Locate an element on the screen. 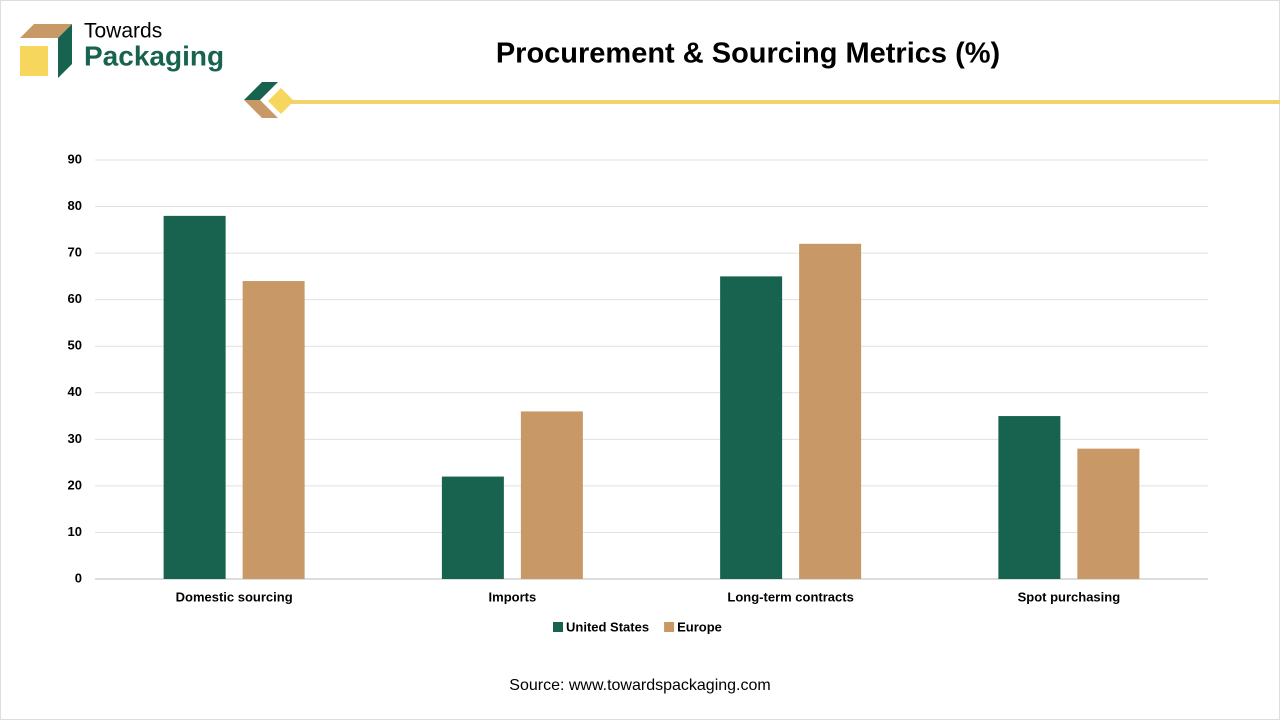 This screenshot has width=1280, height=720. x-tick-label: Long-term contracts is located at coordinates (790, 596).